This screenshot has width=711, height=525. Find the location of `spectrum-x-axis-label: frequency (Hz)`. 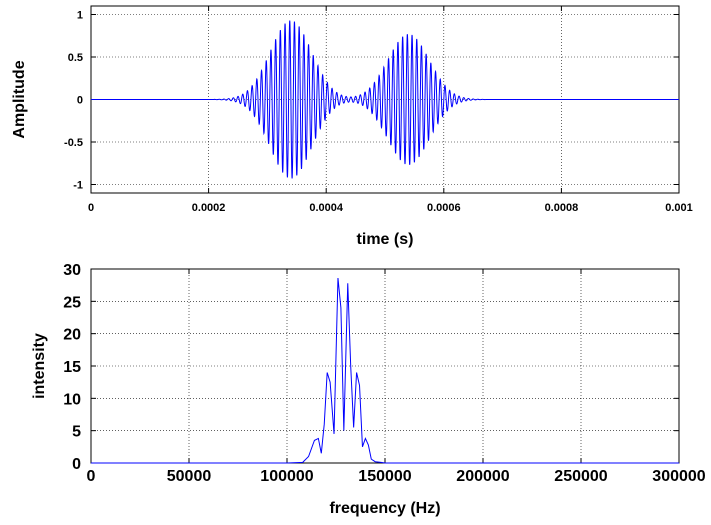

spectrum-x-axis-label: frequency (Hz) is located at coordinates (384, 508).